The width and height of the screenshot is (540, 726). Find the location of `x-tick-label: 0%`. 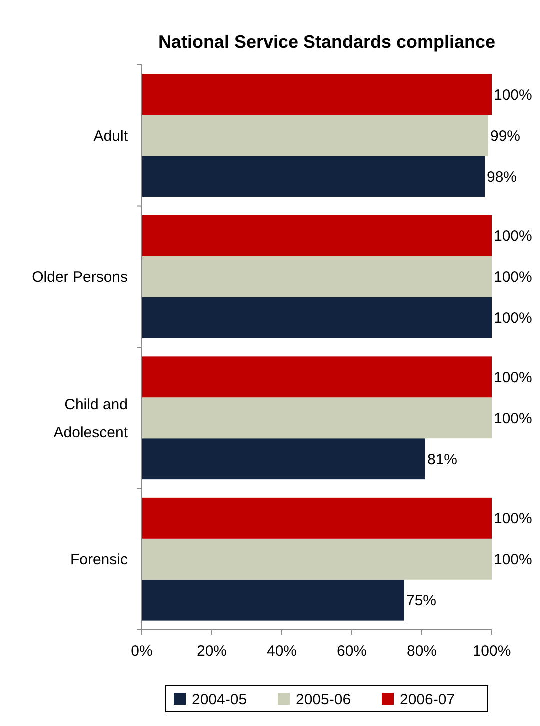

x-tick-label: 0% is located at coordinates (142, 651).